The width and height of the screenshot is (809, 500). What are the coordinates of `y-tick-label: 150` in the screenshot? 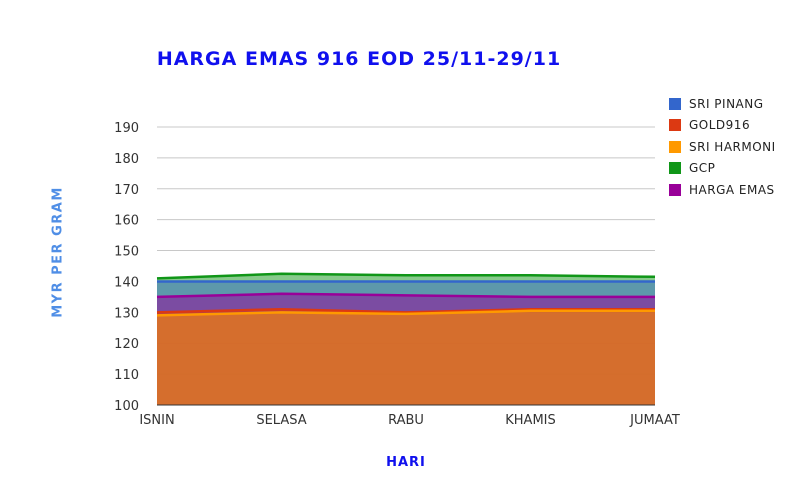 It's located at (126, 252).